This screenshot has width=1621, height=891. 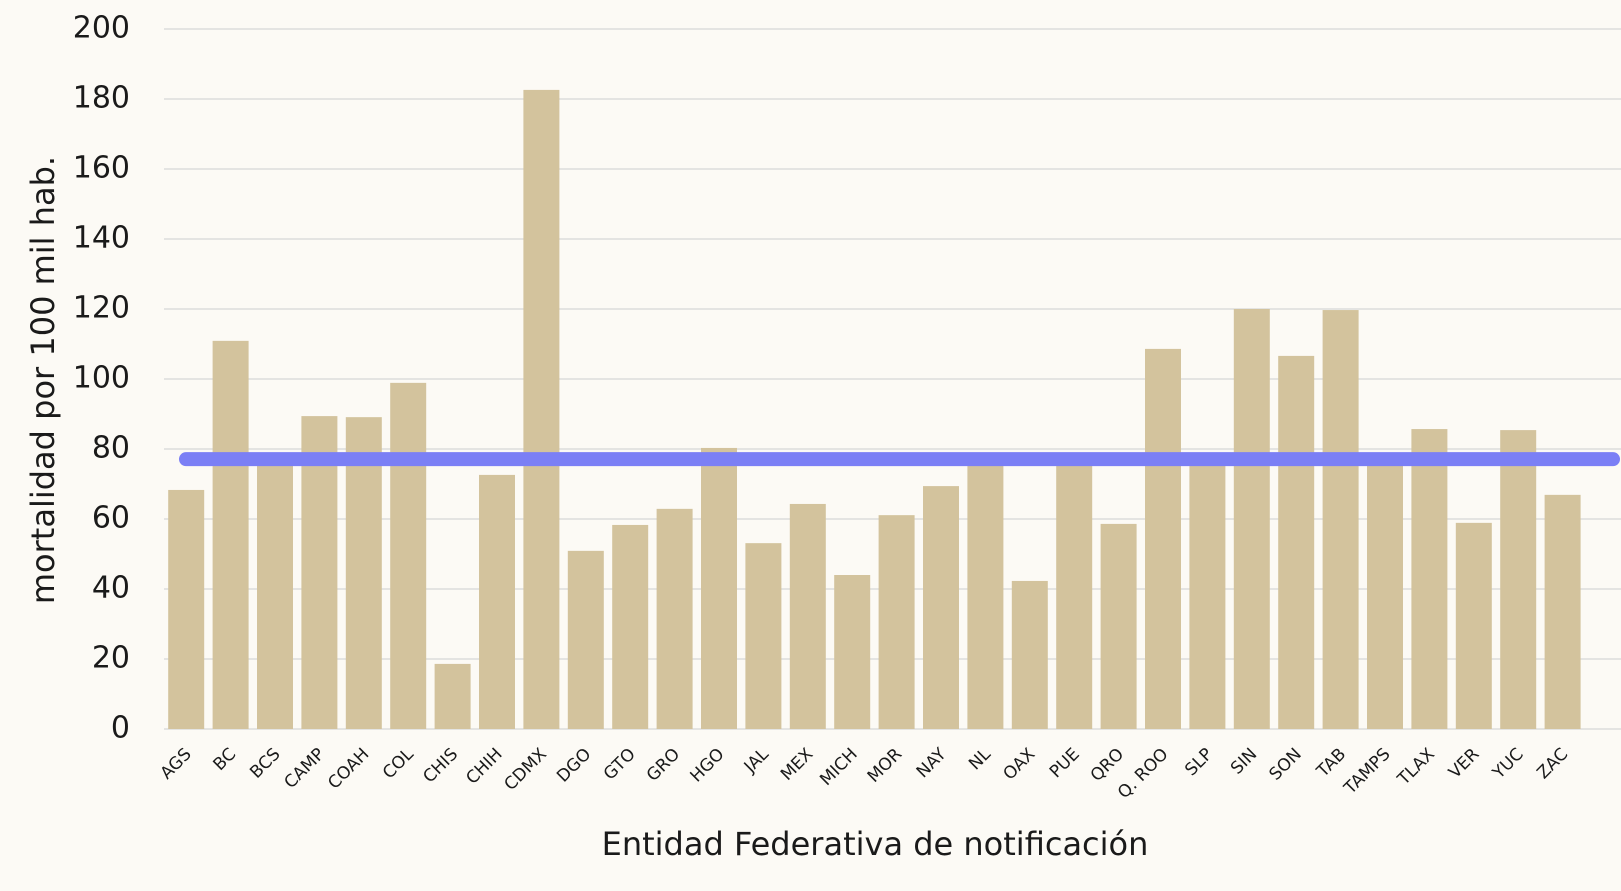 I want to click on x-tick-label: CAMP, so click(x=305, y=768).